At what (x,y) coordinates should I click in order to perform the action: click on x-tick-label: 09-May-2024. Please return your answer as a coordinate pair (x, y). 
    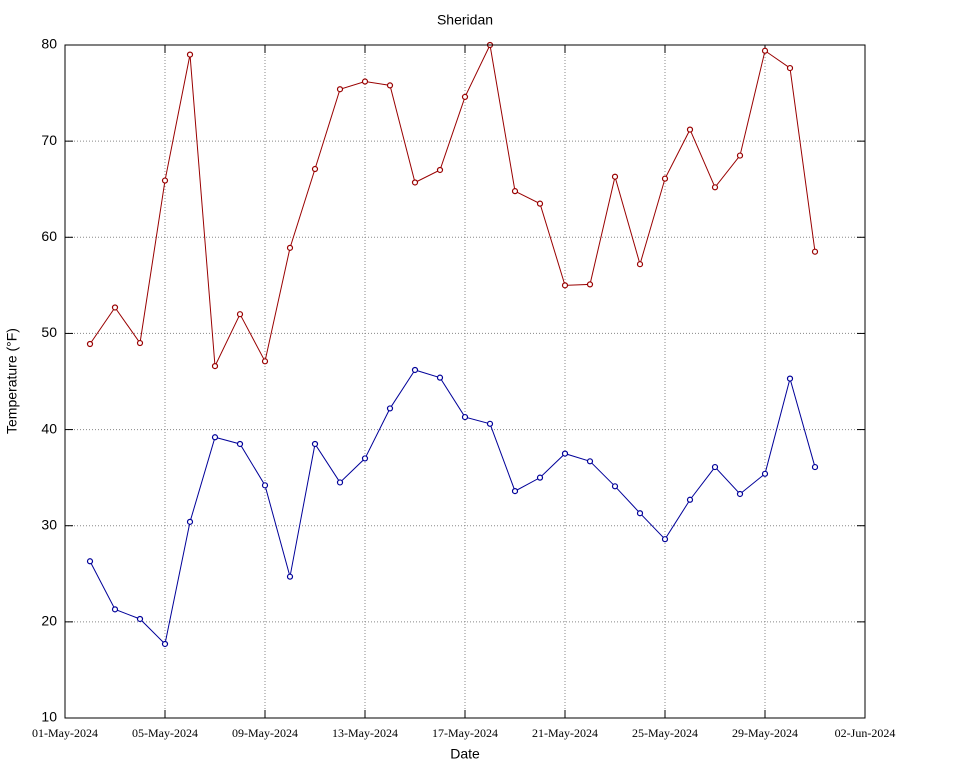
    Looking at the image, I should click on (265, 733).